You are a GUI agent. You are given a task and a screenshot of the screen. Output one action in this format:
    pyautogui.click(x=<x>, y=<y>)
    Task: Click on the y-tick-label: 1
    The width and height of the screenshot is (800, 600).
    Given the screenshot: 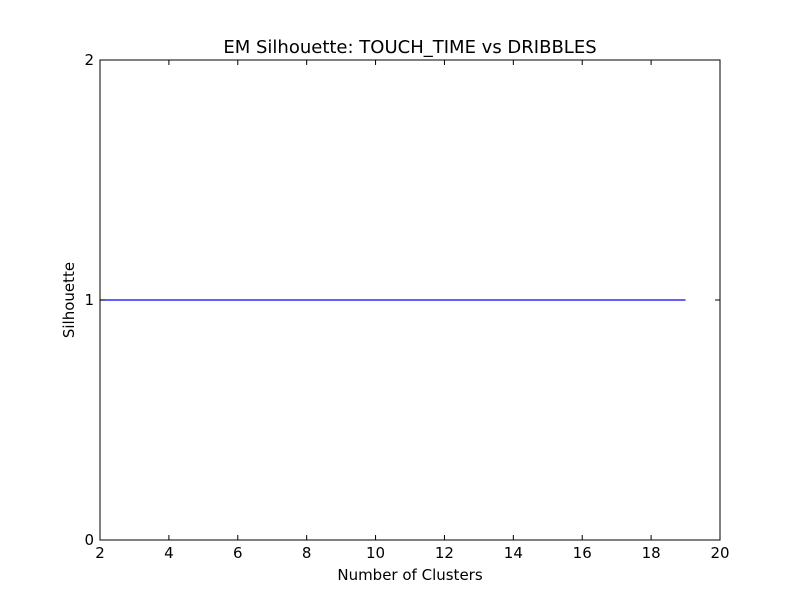 What is the action you would take?
    pyautogui.click(x=89, y=300)
    